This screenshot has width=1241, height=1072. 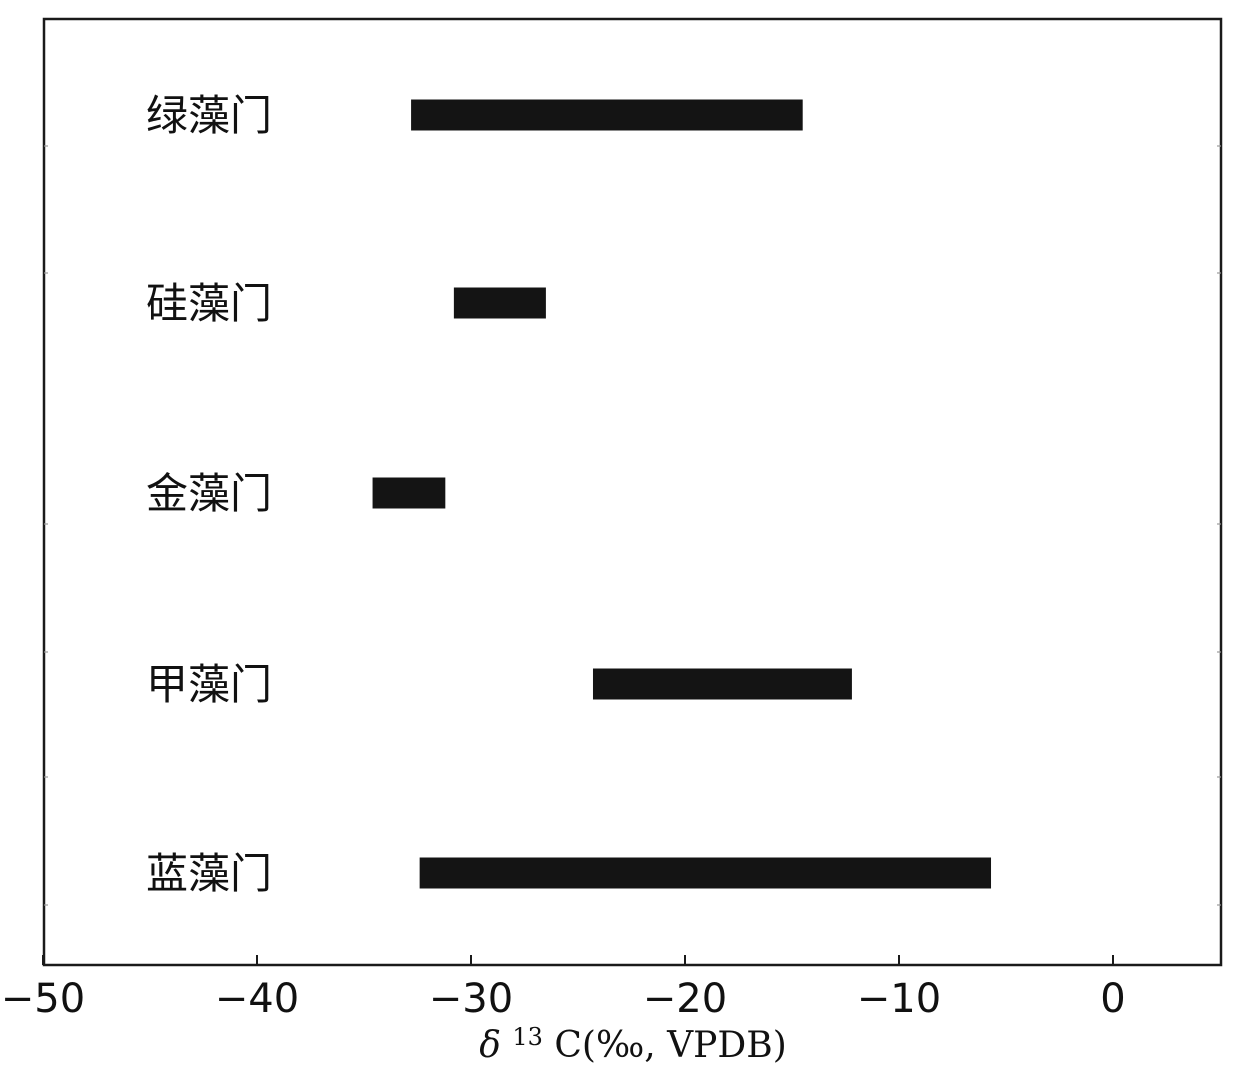 What do you see at coordinates (257, 999) in the screenshot?
I see `x-tick-label: −40` at bounding box center [257, 999].